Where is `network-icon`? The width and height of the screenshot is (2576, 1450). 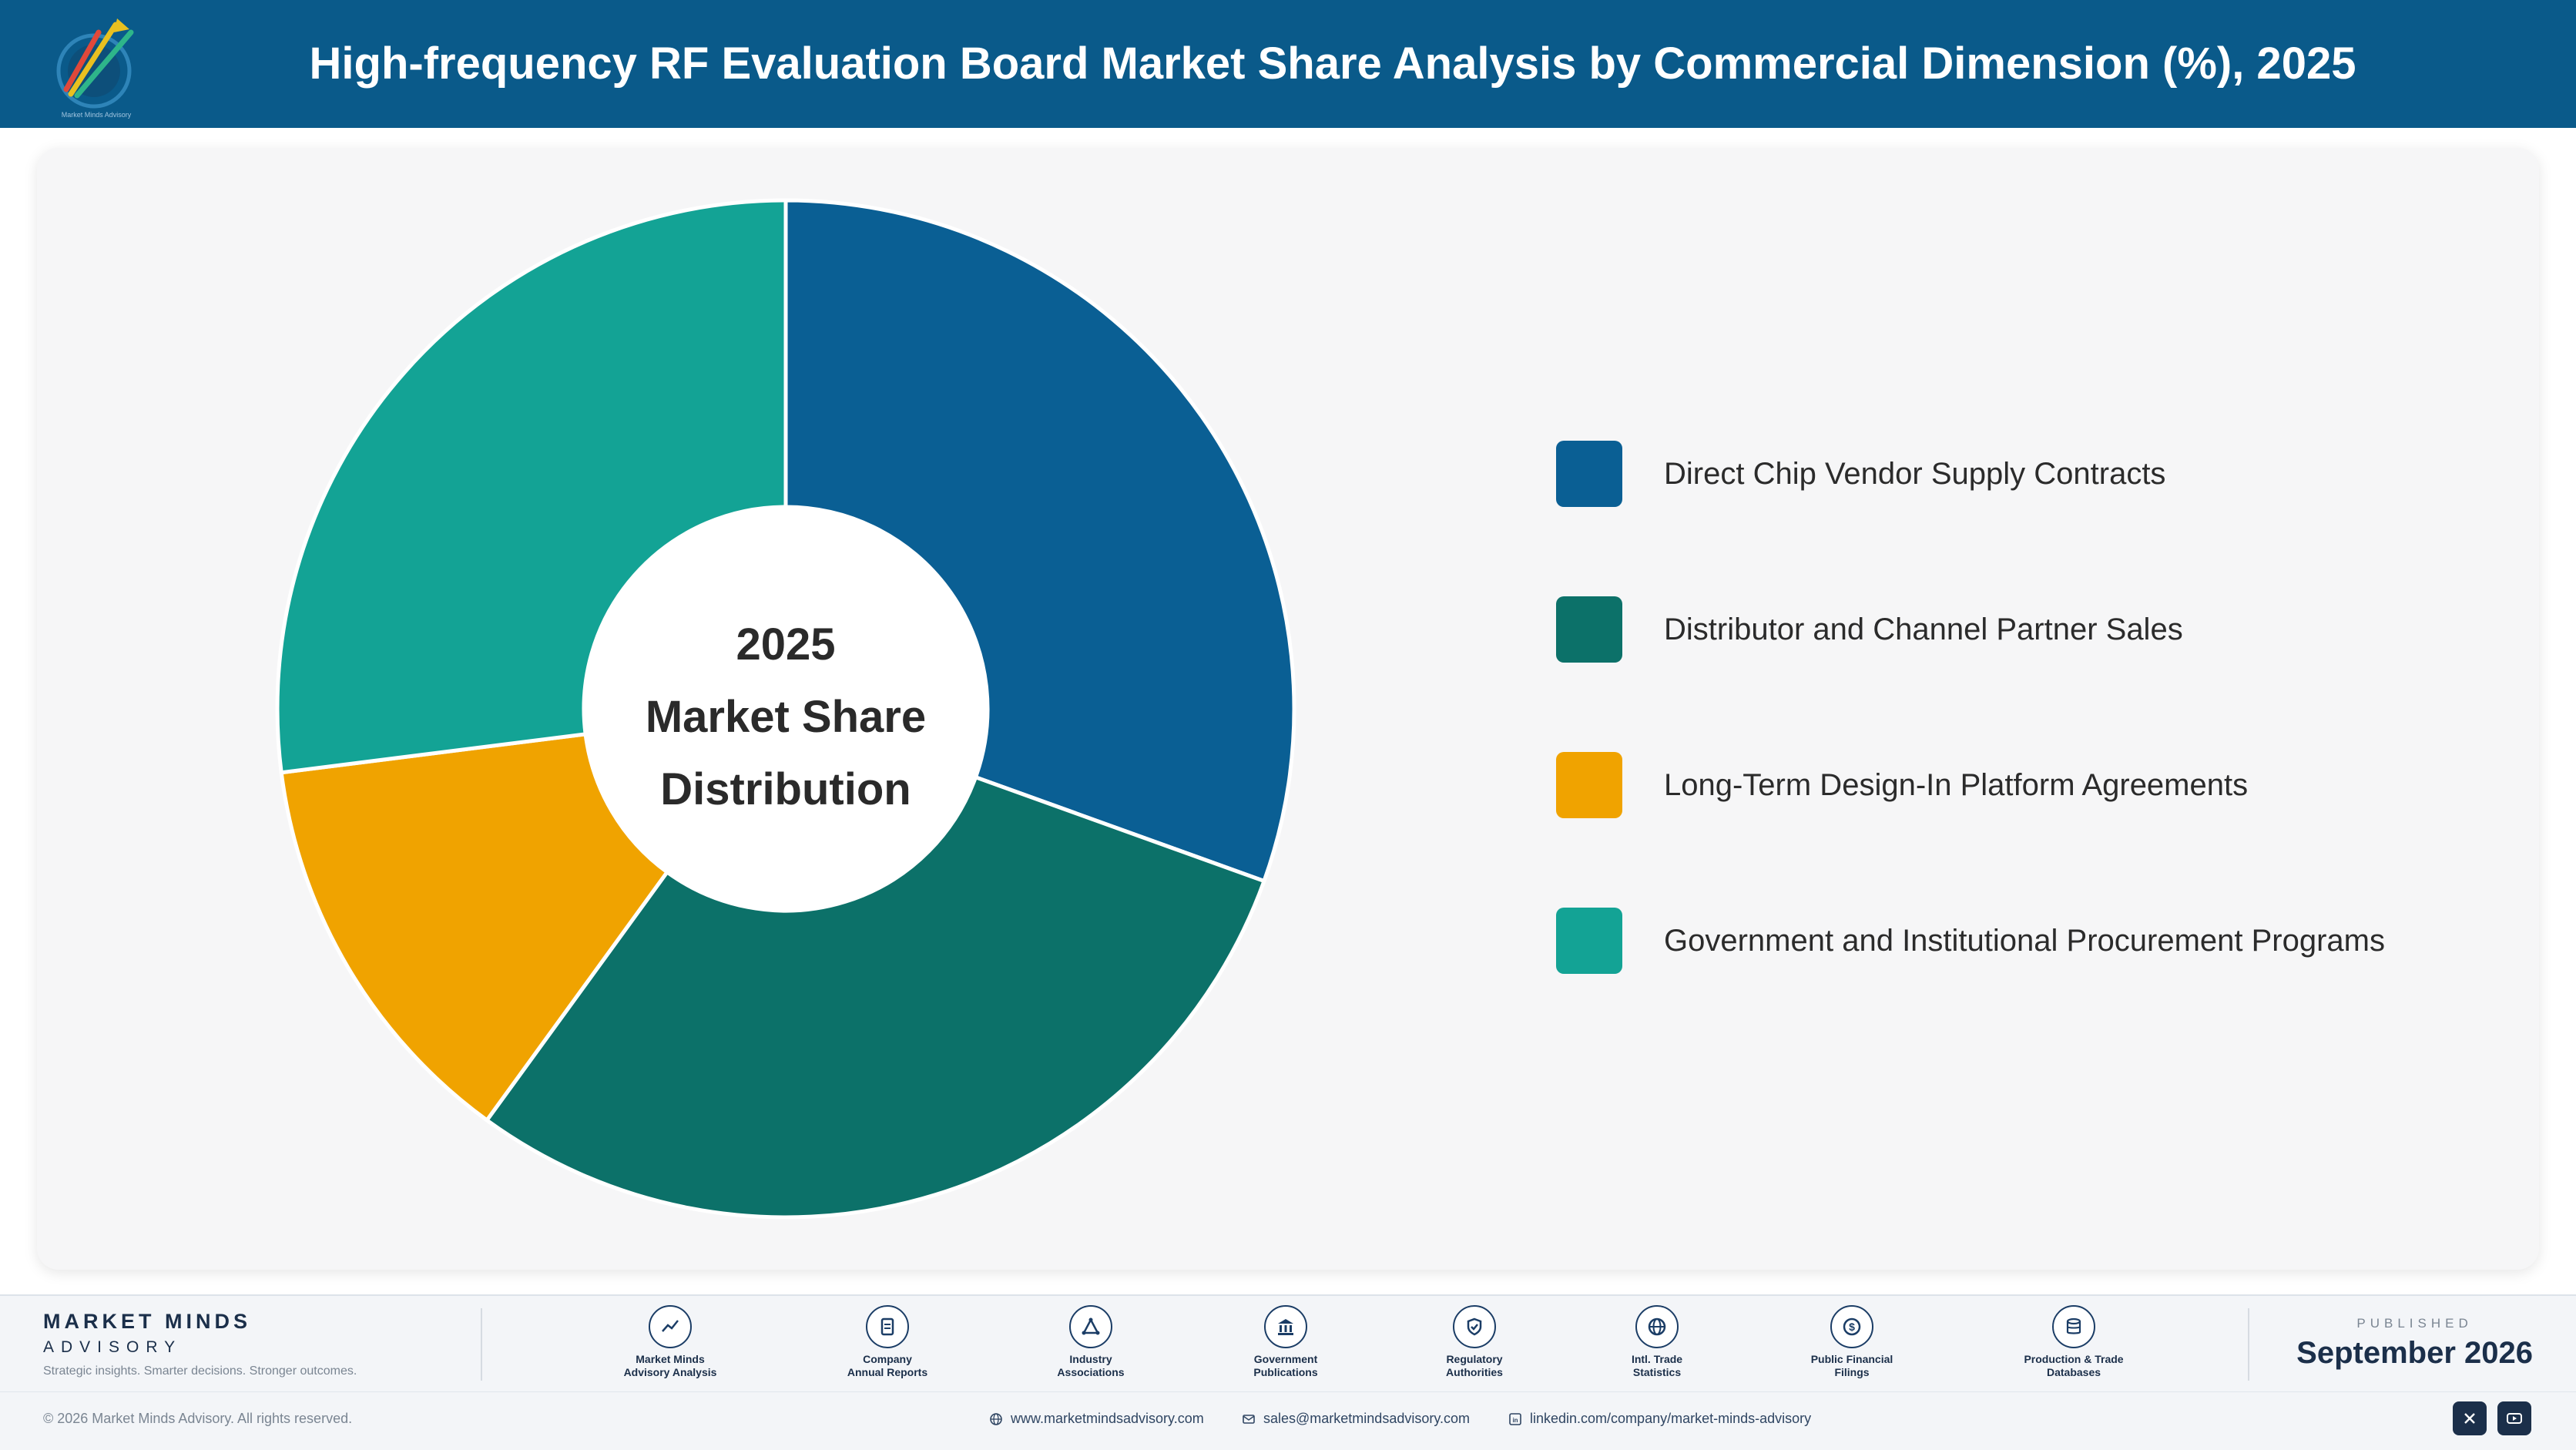 network-icon is located at coordinates (1090, 1326).